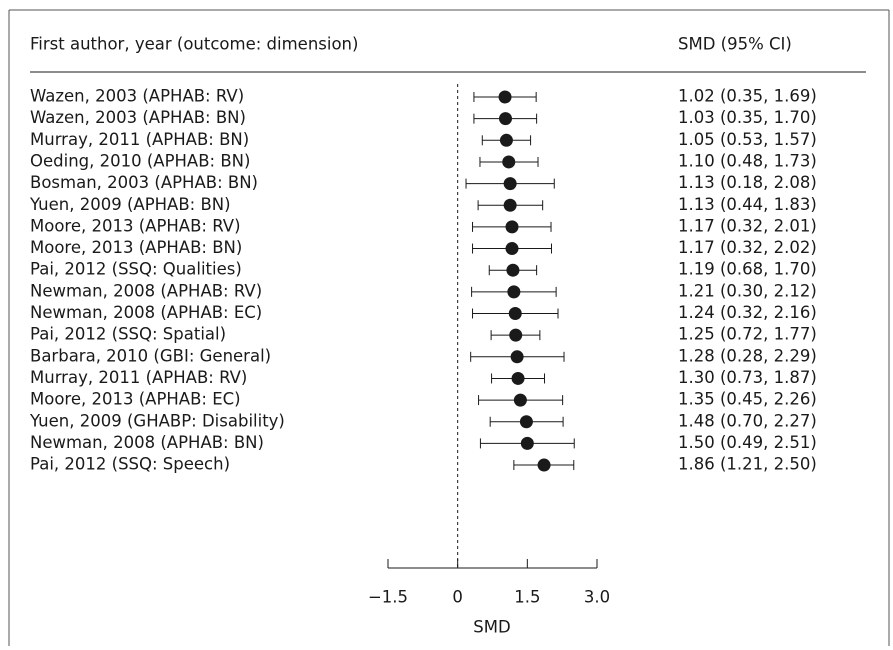 The image size is (893, 650). What do you see at coordinates (144, 182) in the screenshot?
I see `study-label: Bosman, 2003 (APHAB: BN)` at bounding box center [144, 182].